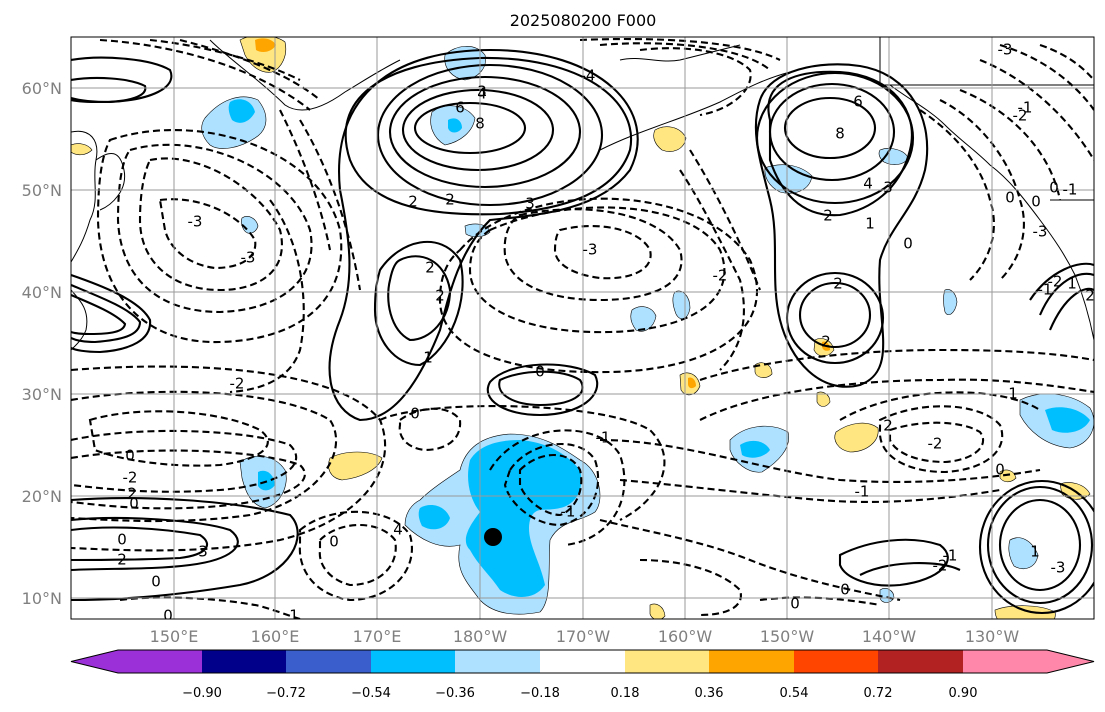 The image size is (1105, 712). Describe the element at coordinates (42, 496) in the screenshot. I see `lat-label: 20°N` at that location.